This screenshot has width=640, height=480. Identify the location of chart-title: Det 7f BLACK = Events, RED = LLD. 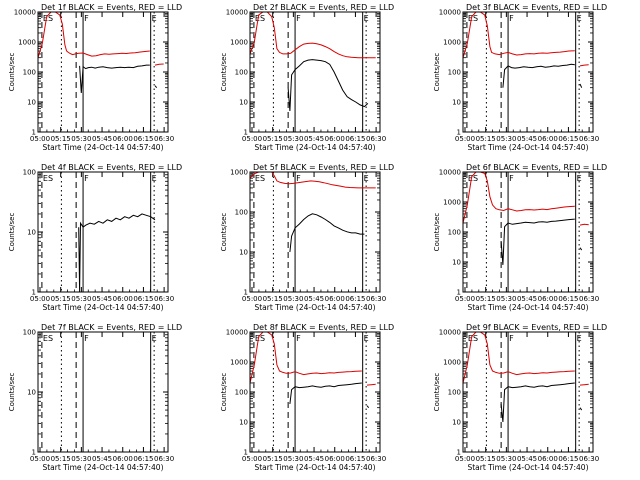
(111, 327).